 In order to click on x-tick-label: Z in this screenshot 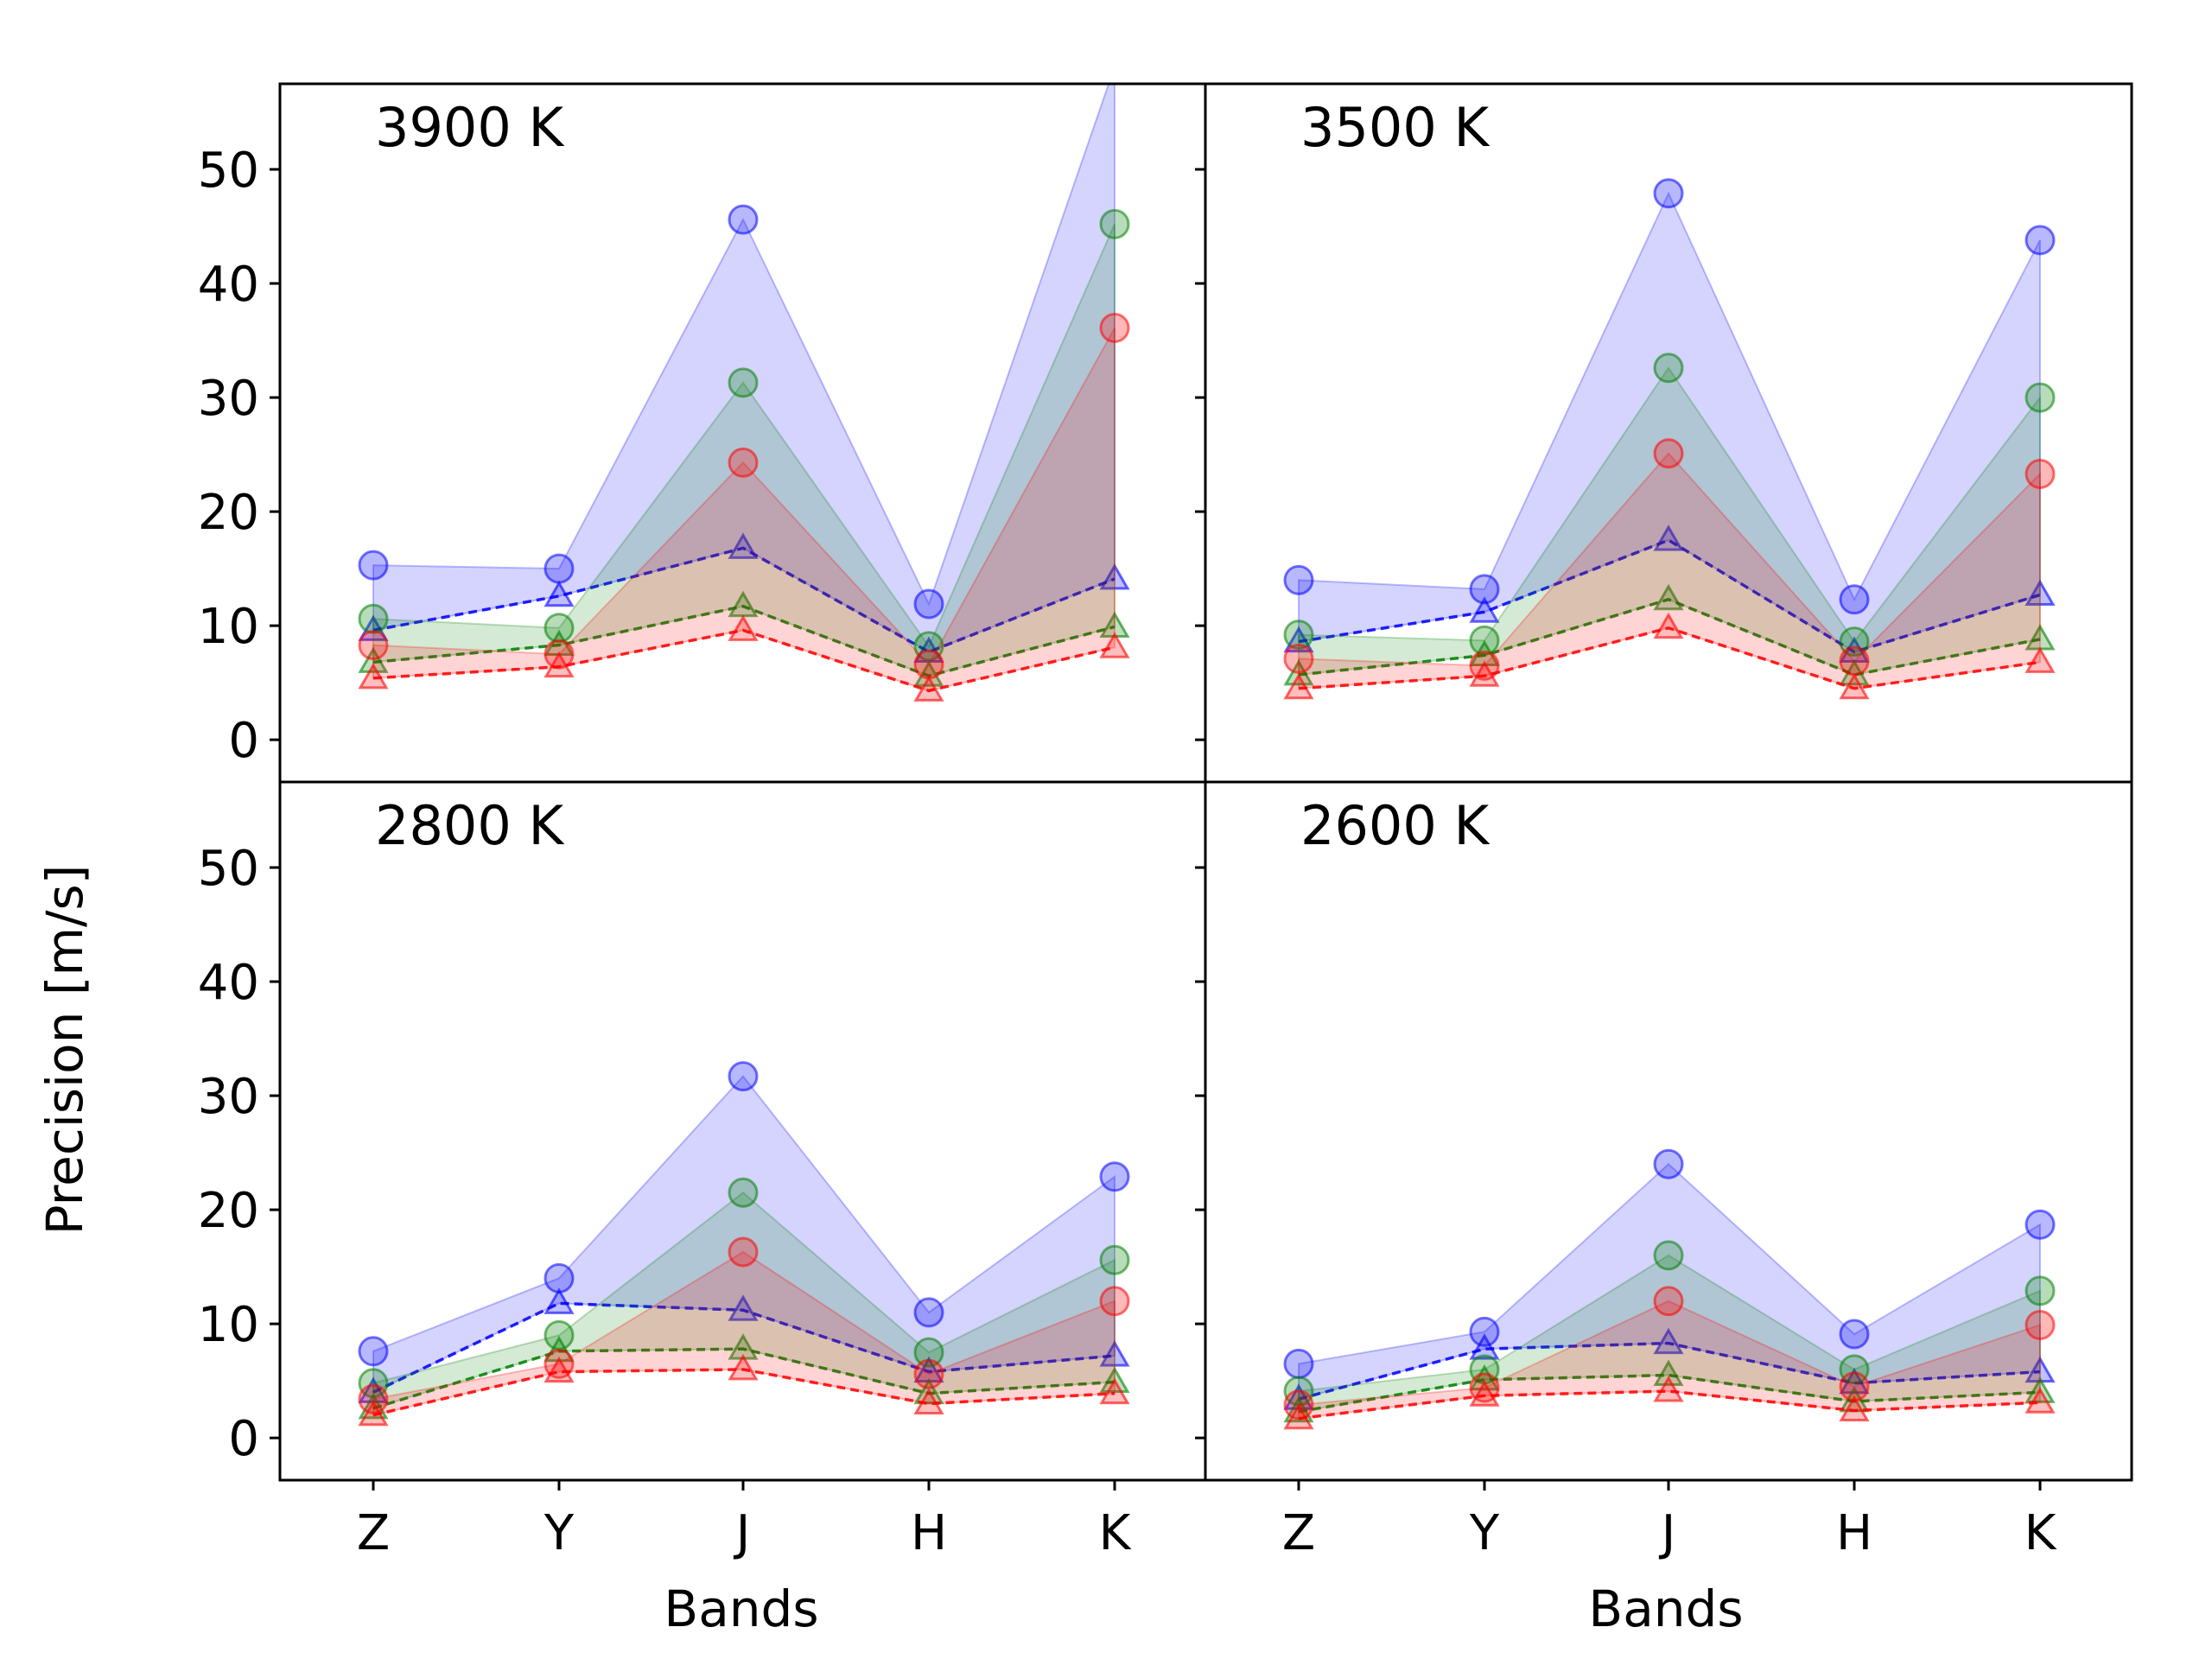, I will do `click(1298, 1533)`.